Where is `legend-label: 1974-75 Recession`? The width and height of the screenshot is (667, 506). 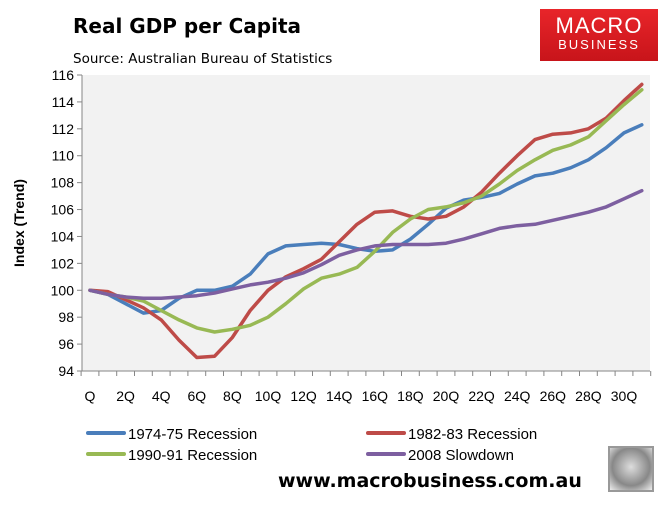
legend-label: 1974-75 Recession is located at coordinates (192, 434).